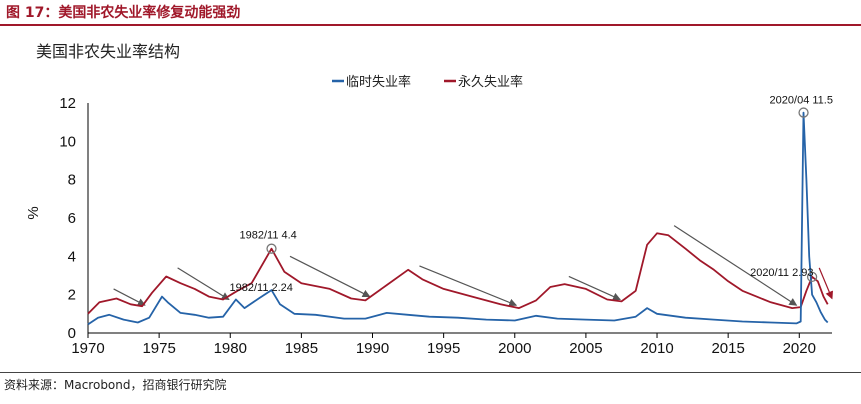 This screenshot has height=404, width=861. I want to click on y-axis-label: %, so click(33, 212).